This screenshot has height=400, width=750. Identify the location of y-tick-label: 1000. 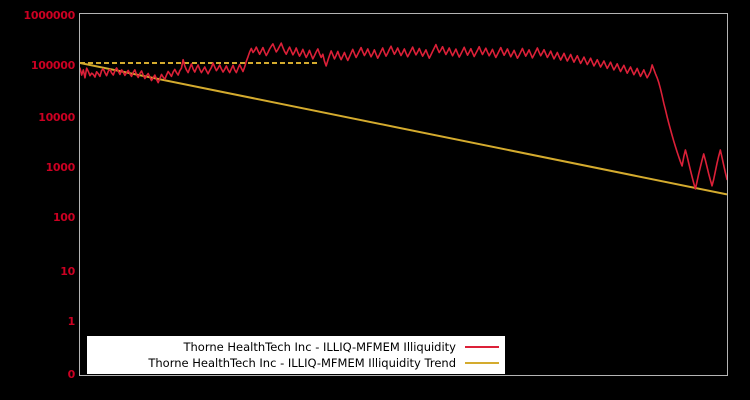
(60, 167).